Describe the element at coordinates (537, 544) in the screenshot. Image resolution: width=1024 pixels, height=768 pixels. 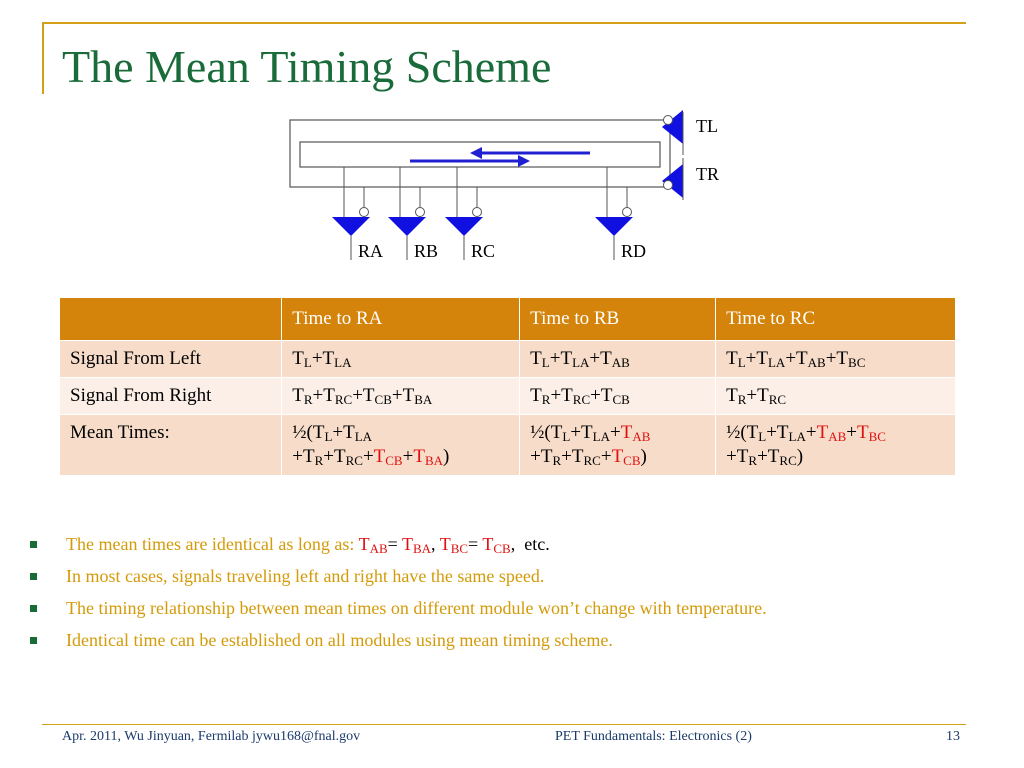
I see `bullet-1-etc: etc.` at that location.